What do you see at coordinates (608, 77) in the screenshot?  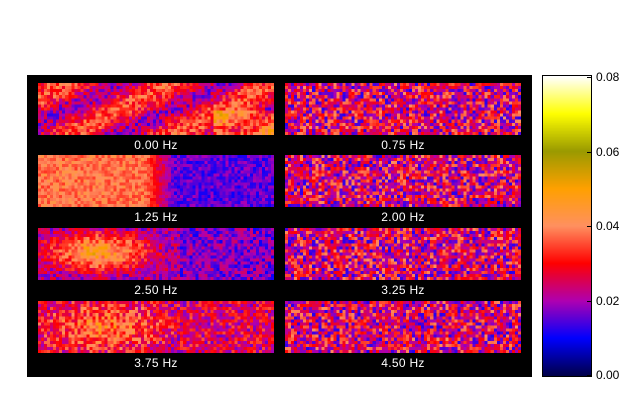 I see `colorbar-tick-label: 0.08` at bounding box center [608, 77].